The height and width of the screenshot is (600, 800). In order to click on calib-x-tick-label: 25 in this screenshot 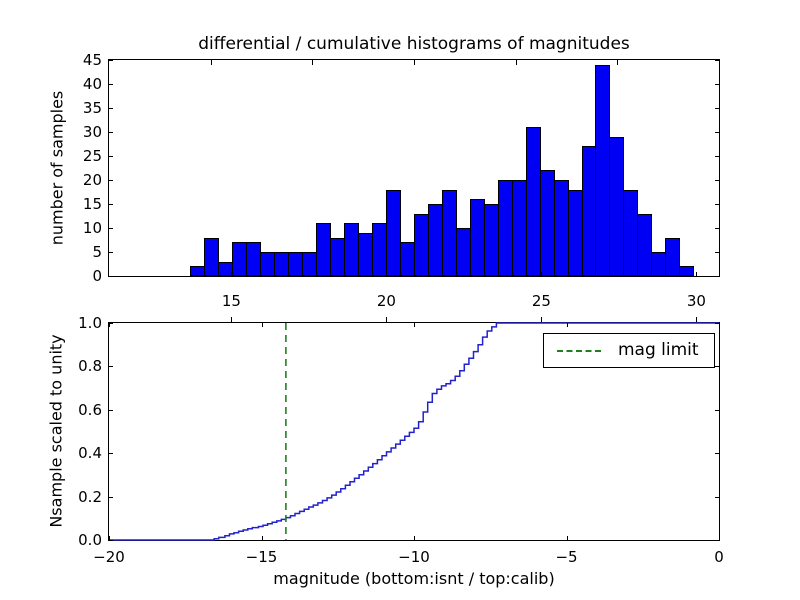, I will do `click(541, 301)`.